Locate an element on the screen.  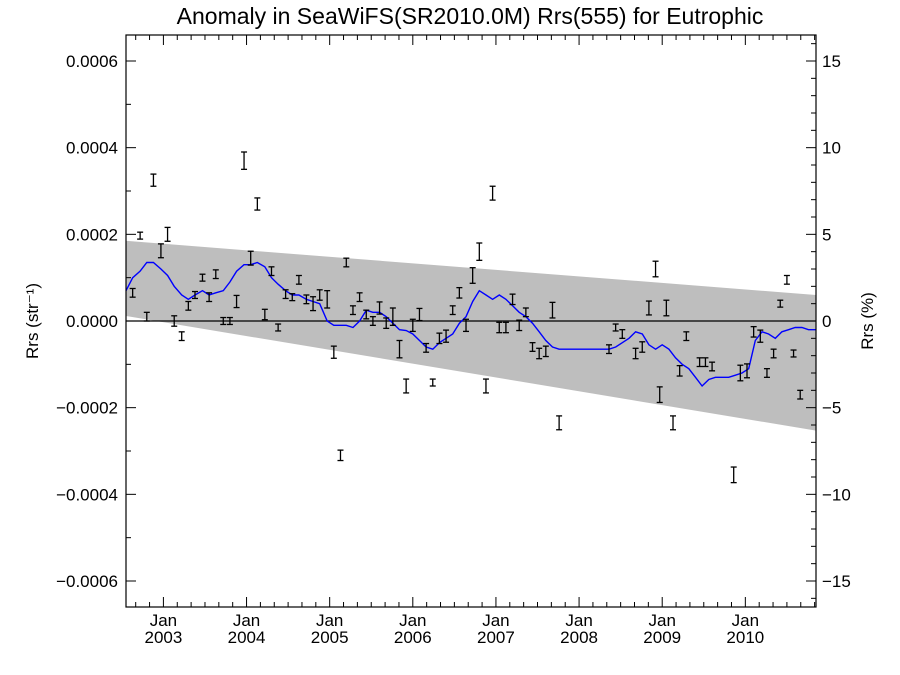
y-tick-label-left: 0.0004 is located at coordinates (92, 148).